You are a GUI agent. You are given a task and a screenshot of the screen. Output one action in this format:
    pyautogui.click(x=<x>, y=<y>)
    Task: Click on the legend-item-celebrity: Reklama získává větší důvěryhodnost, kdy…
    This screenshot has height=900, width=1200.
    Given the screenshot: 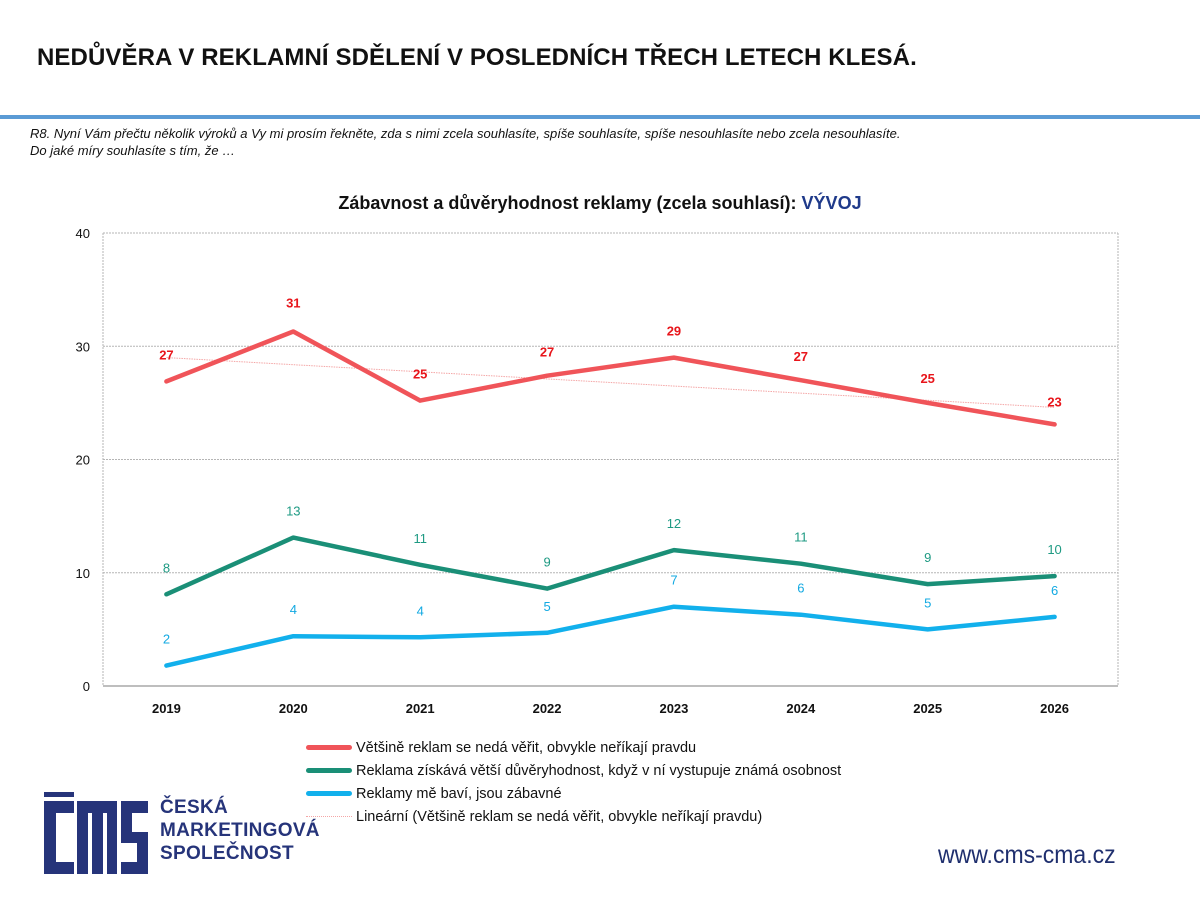 What is the action you would take?
    pyautogui.click(x=573, y=770)
    